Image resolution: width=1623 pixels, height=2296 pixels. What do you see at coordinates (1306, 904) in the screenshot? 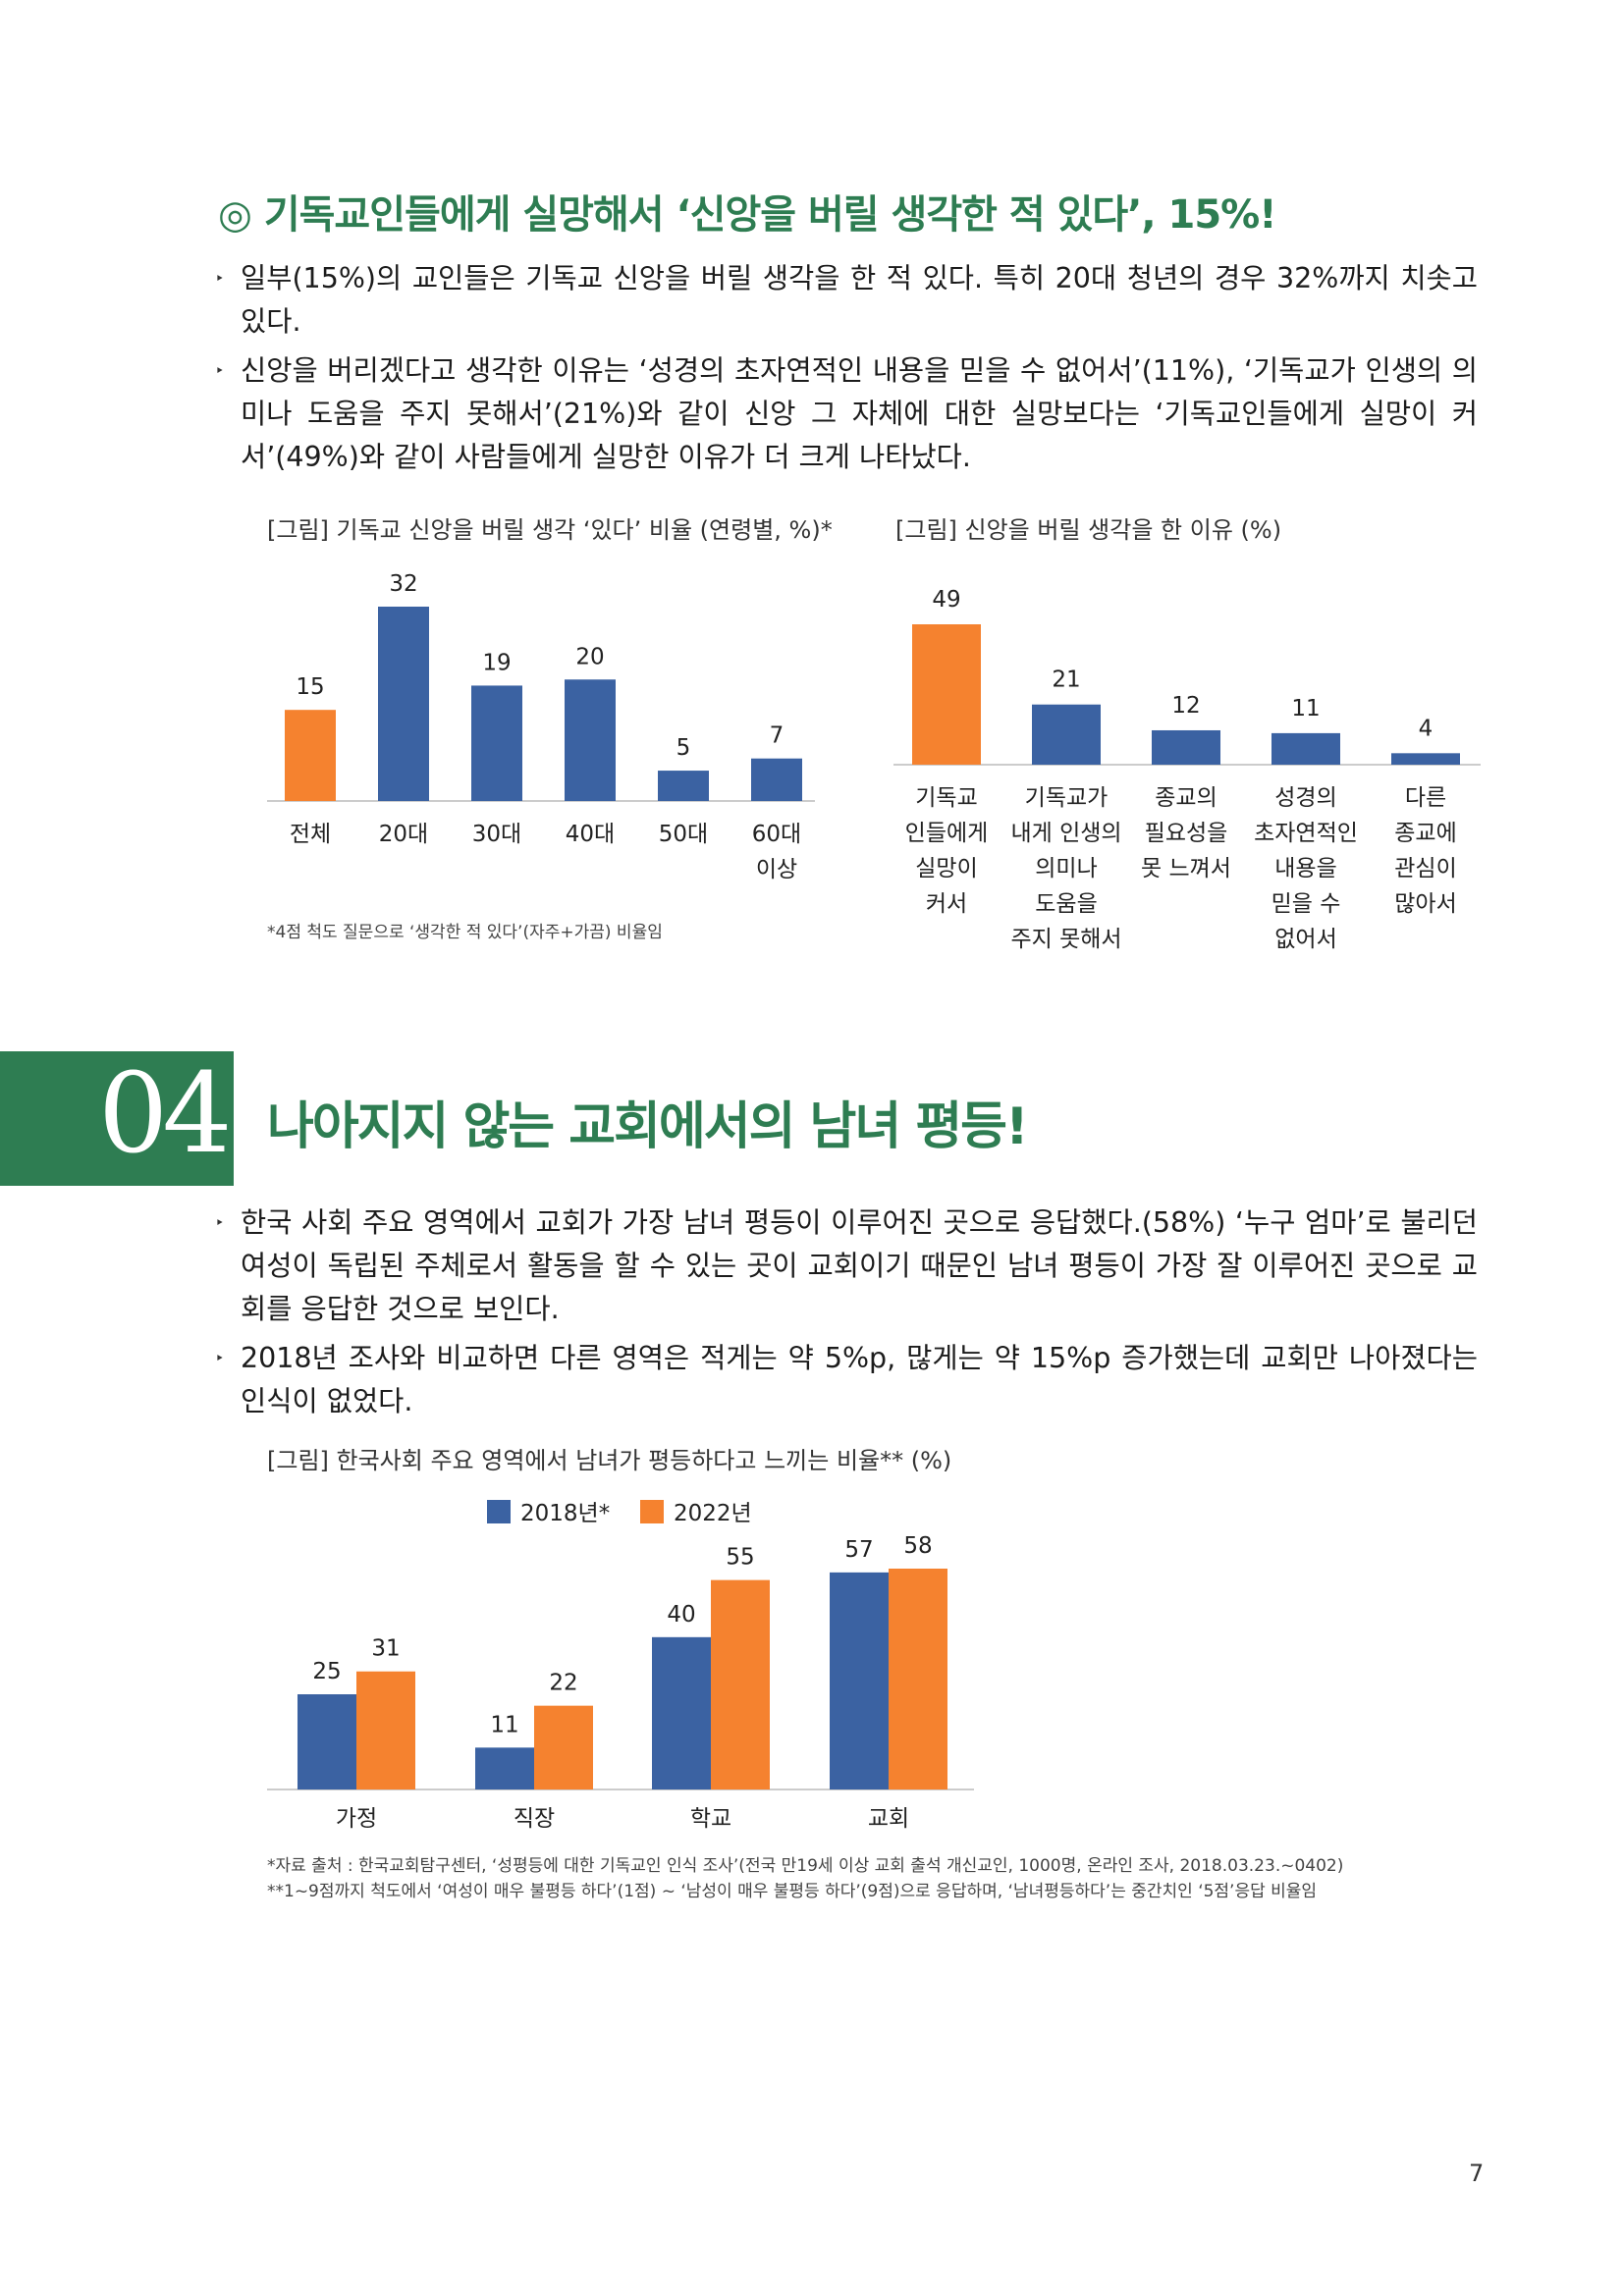
I see `tick-label: 믿을 수` at bounding box center [1306, 904].